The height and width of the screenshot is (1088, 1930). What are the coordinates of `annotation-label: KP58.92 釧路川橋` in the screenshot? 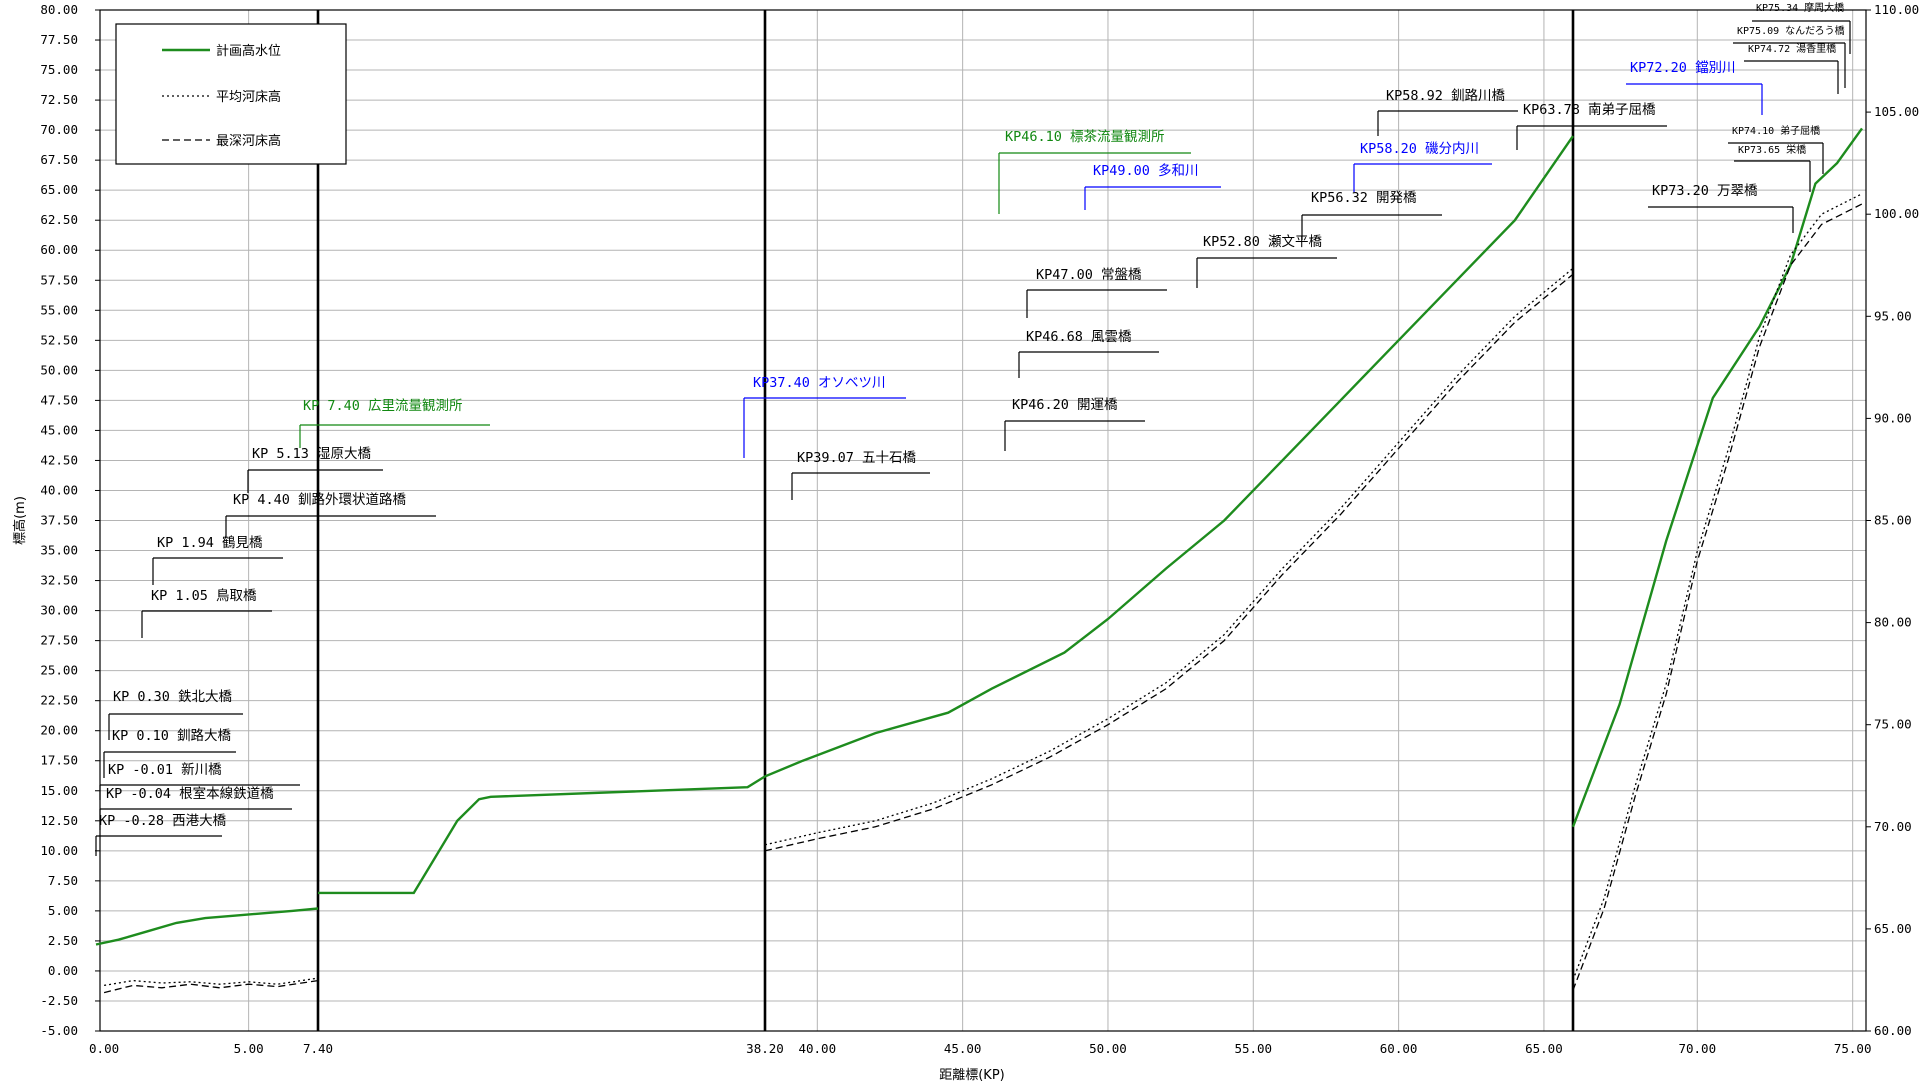 It's located at (1446, 96).